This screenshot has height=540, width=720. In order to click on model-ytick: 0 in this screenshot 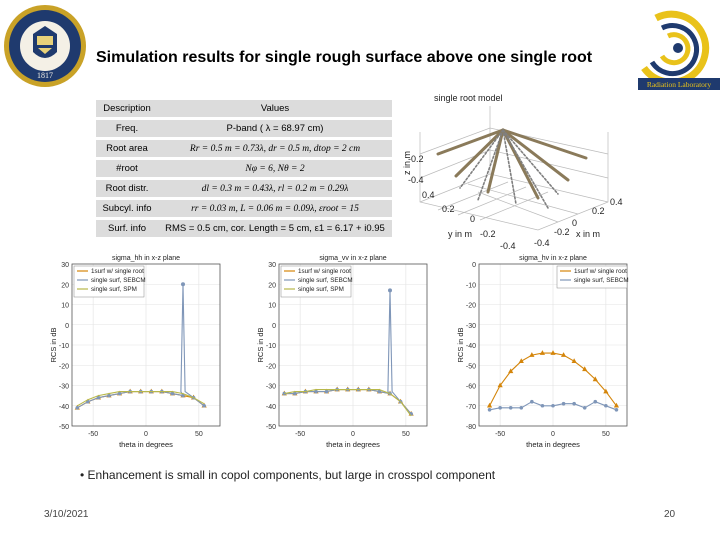, I will do `click(472, 219)`.